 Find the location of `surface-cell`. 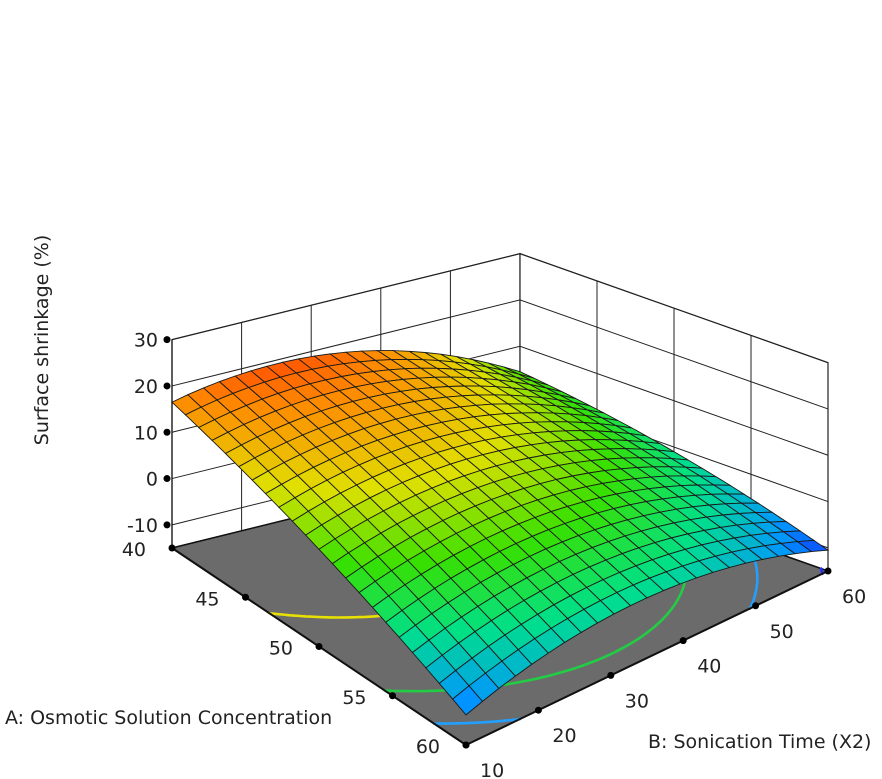

surface-cell is located at coordinates (813, 546).